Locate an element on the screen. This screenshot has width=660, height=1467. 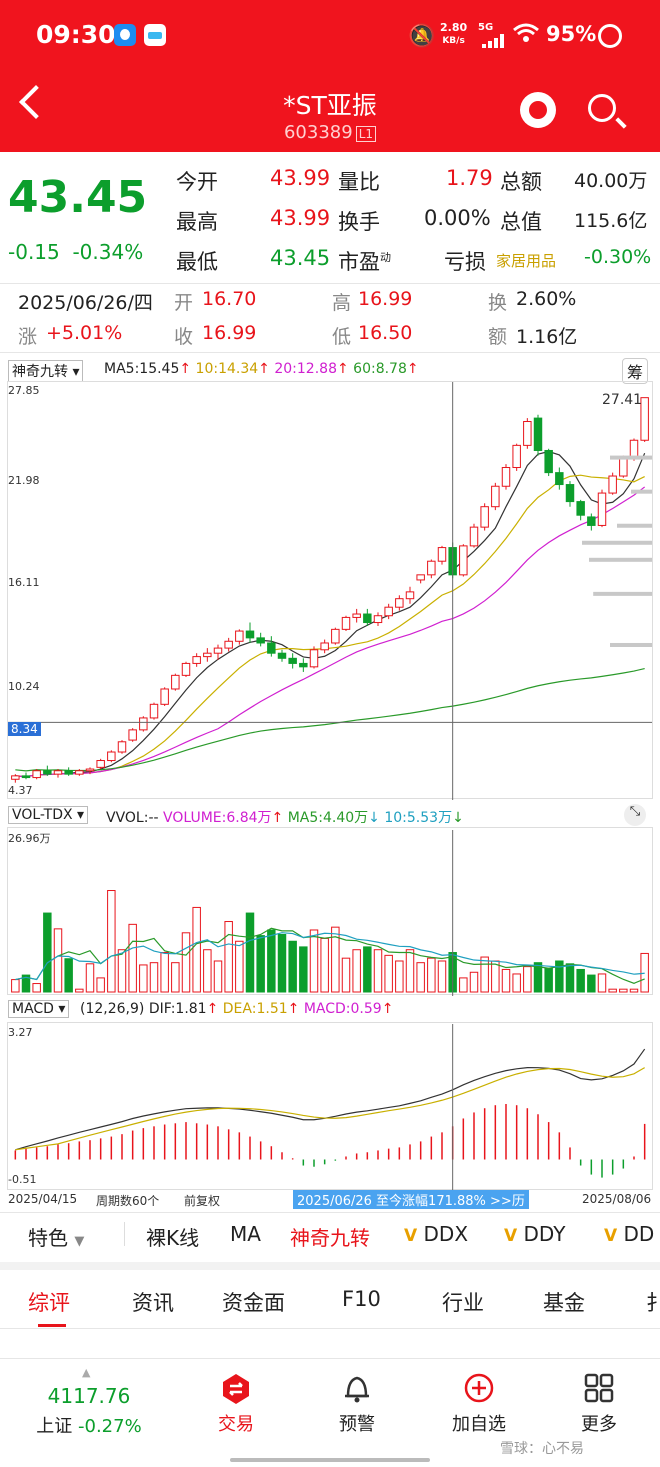
feature-dropdown: 特色 ▼ is located at coordinates (56, 1238).